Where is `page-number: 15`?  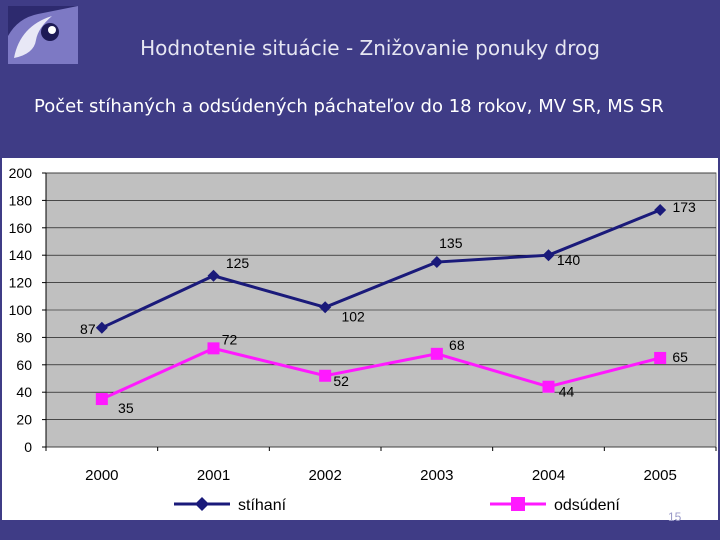
page-number: 15 is located at coordinates (675, 517).